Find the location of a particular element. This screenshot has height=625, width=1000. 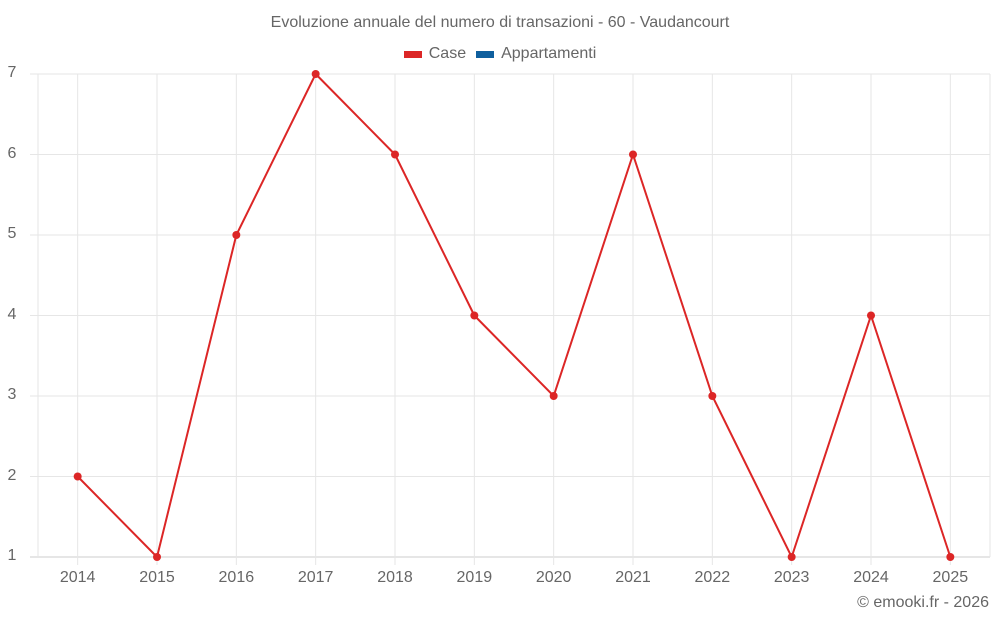

legend-label-appartamenti: Appartamenti is located at coordinates (549, 53).